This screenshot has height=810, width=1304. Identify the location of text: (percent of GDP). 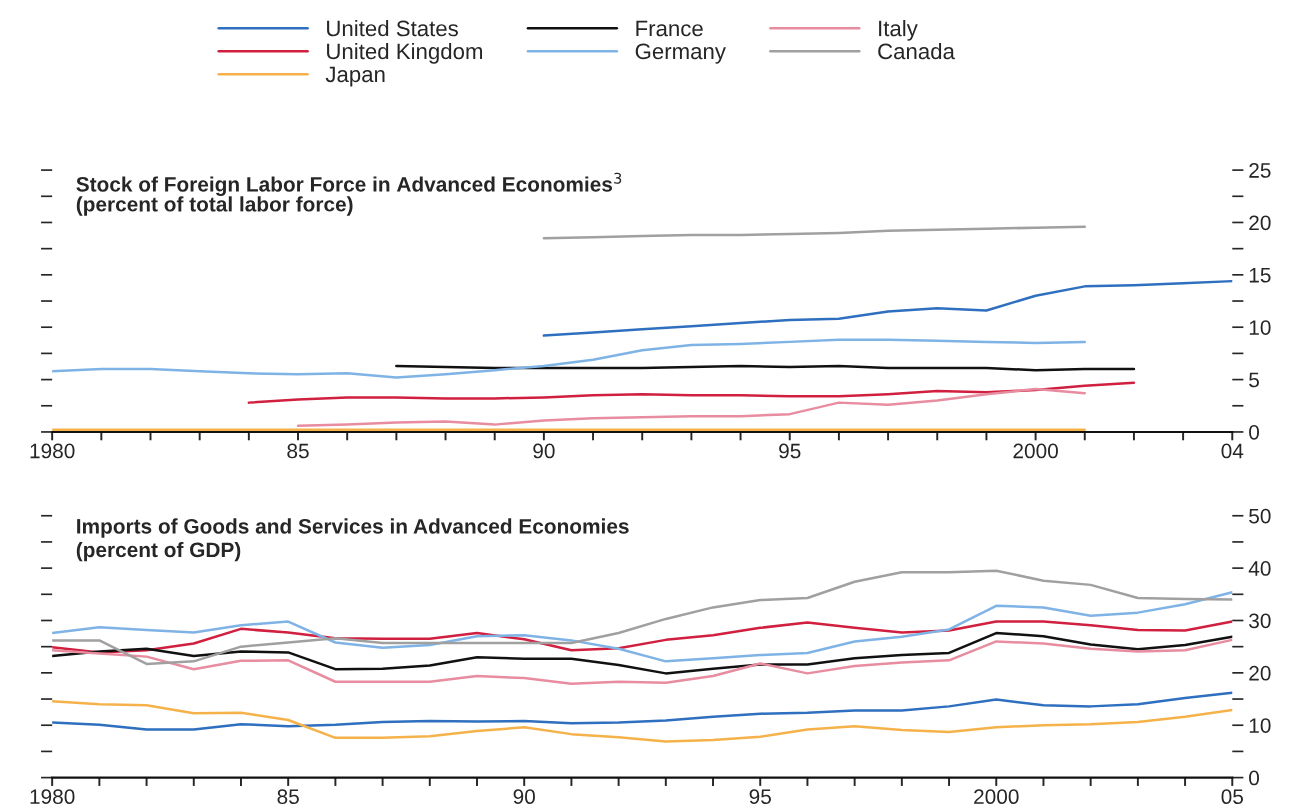
(158, 551).